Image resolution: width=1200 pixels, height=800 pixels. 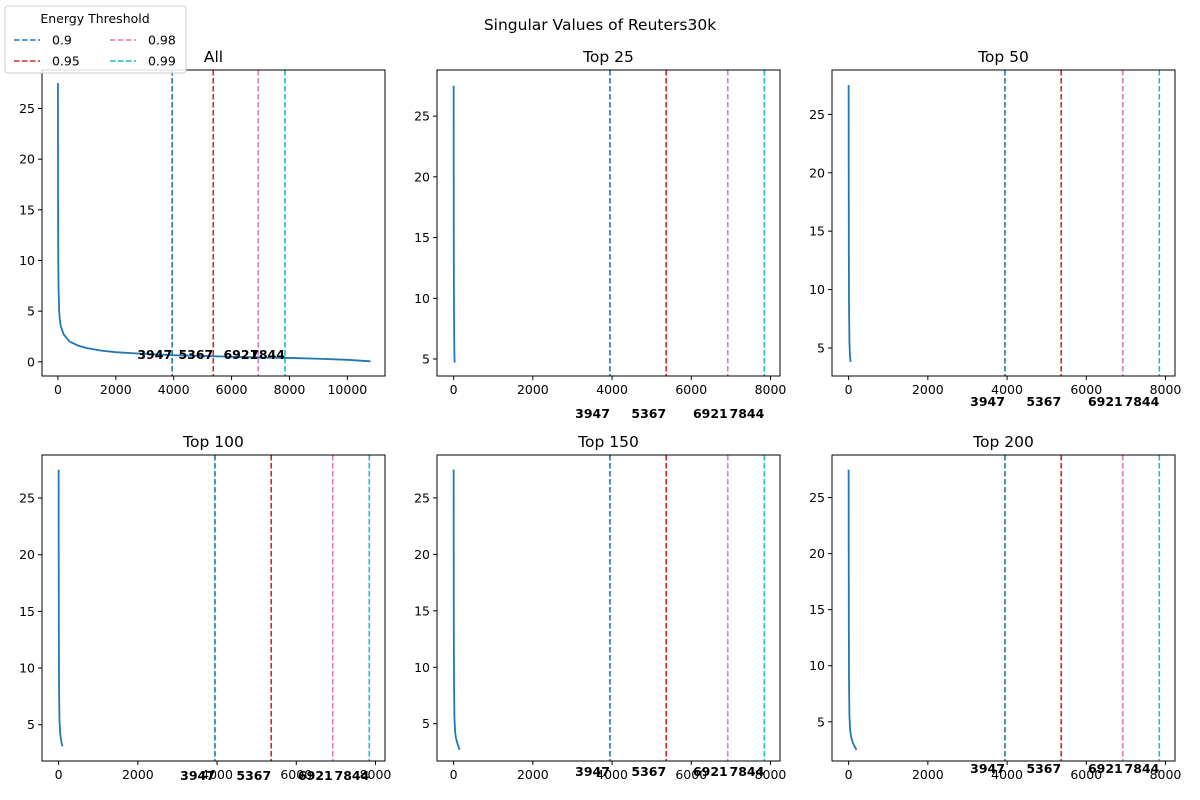 I want to click on y-tick-label: 0, so click(x=31, y=361).